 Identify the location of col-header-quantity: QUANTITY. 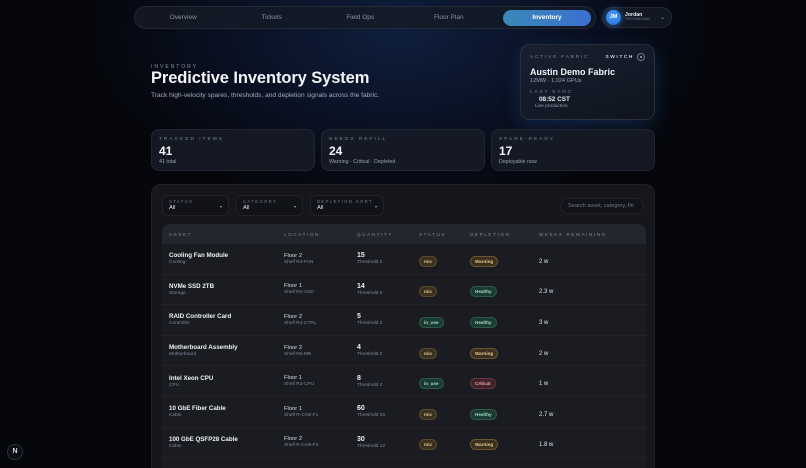
(375, 234).